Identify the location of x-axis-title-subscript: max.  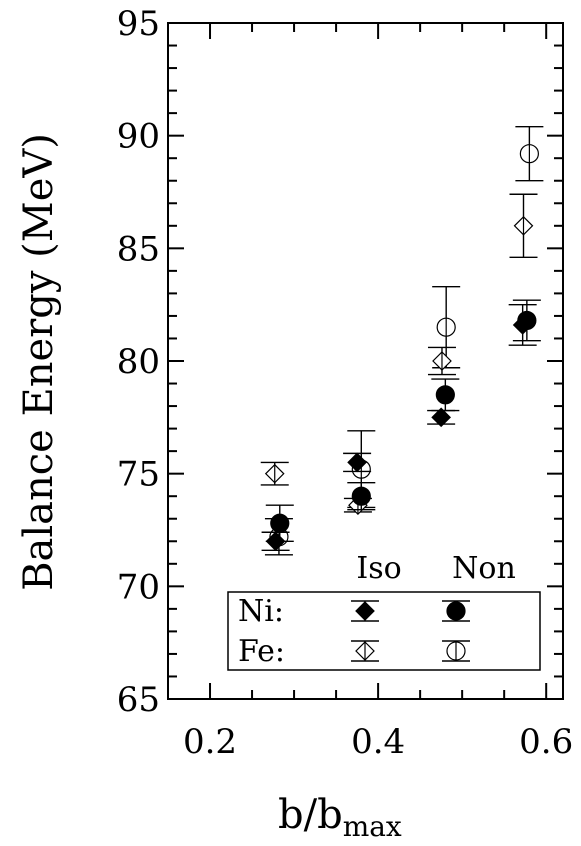
(372, 826).